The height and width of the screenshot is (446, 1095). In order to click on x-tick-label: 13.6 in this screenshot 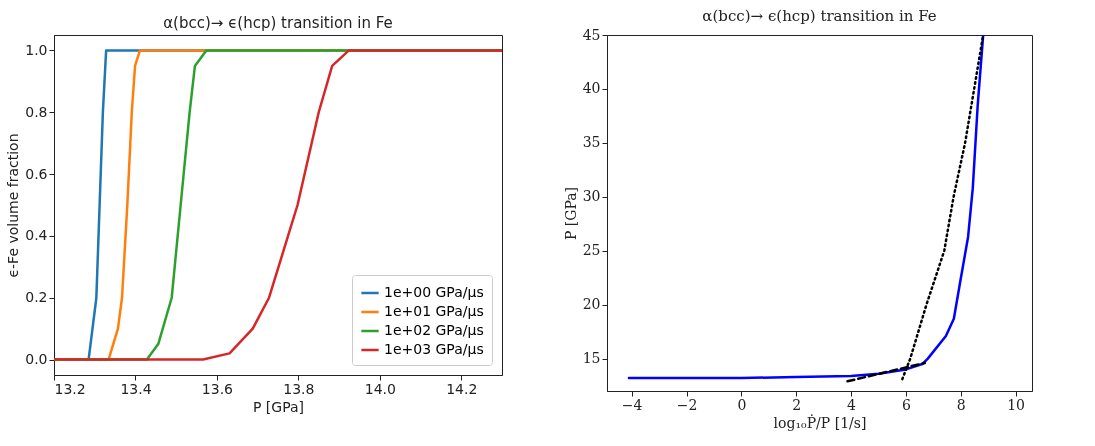, I will do `click(217, 388)`.